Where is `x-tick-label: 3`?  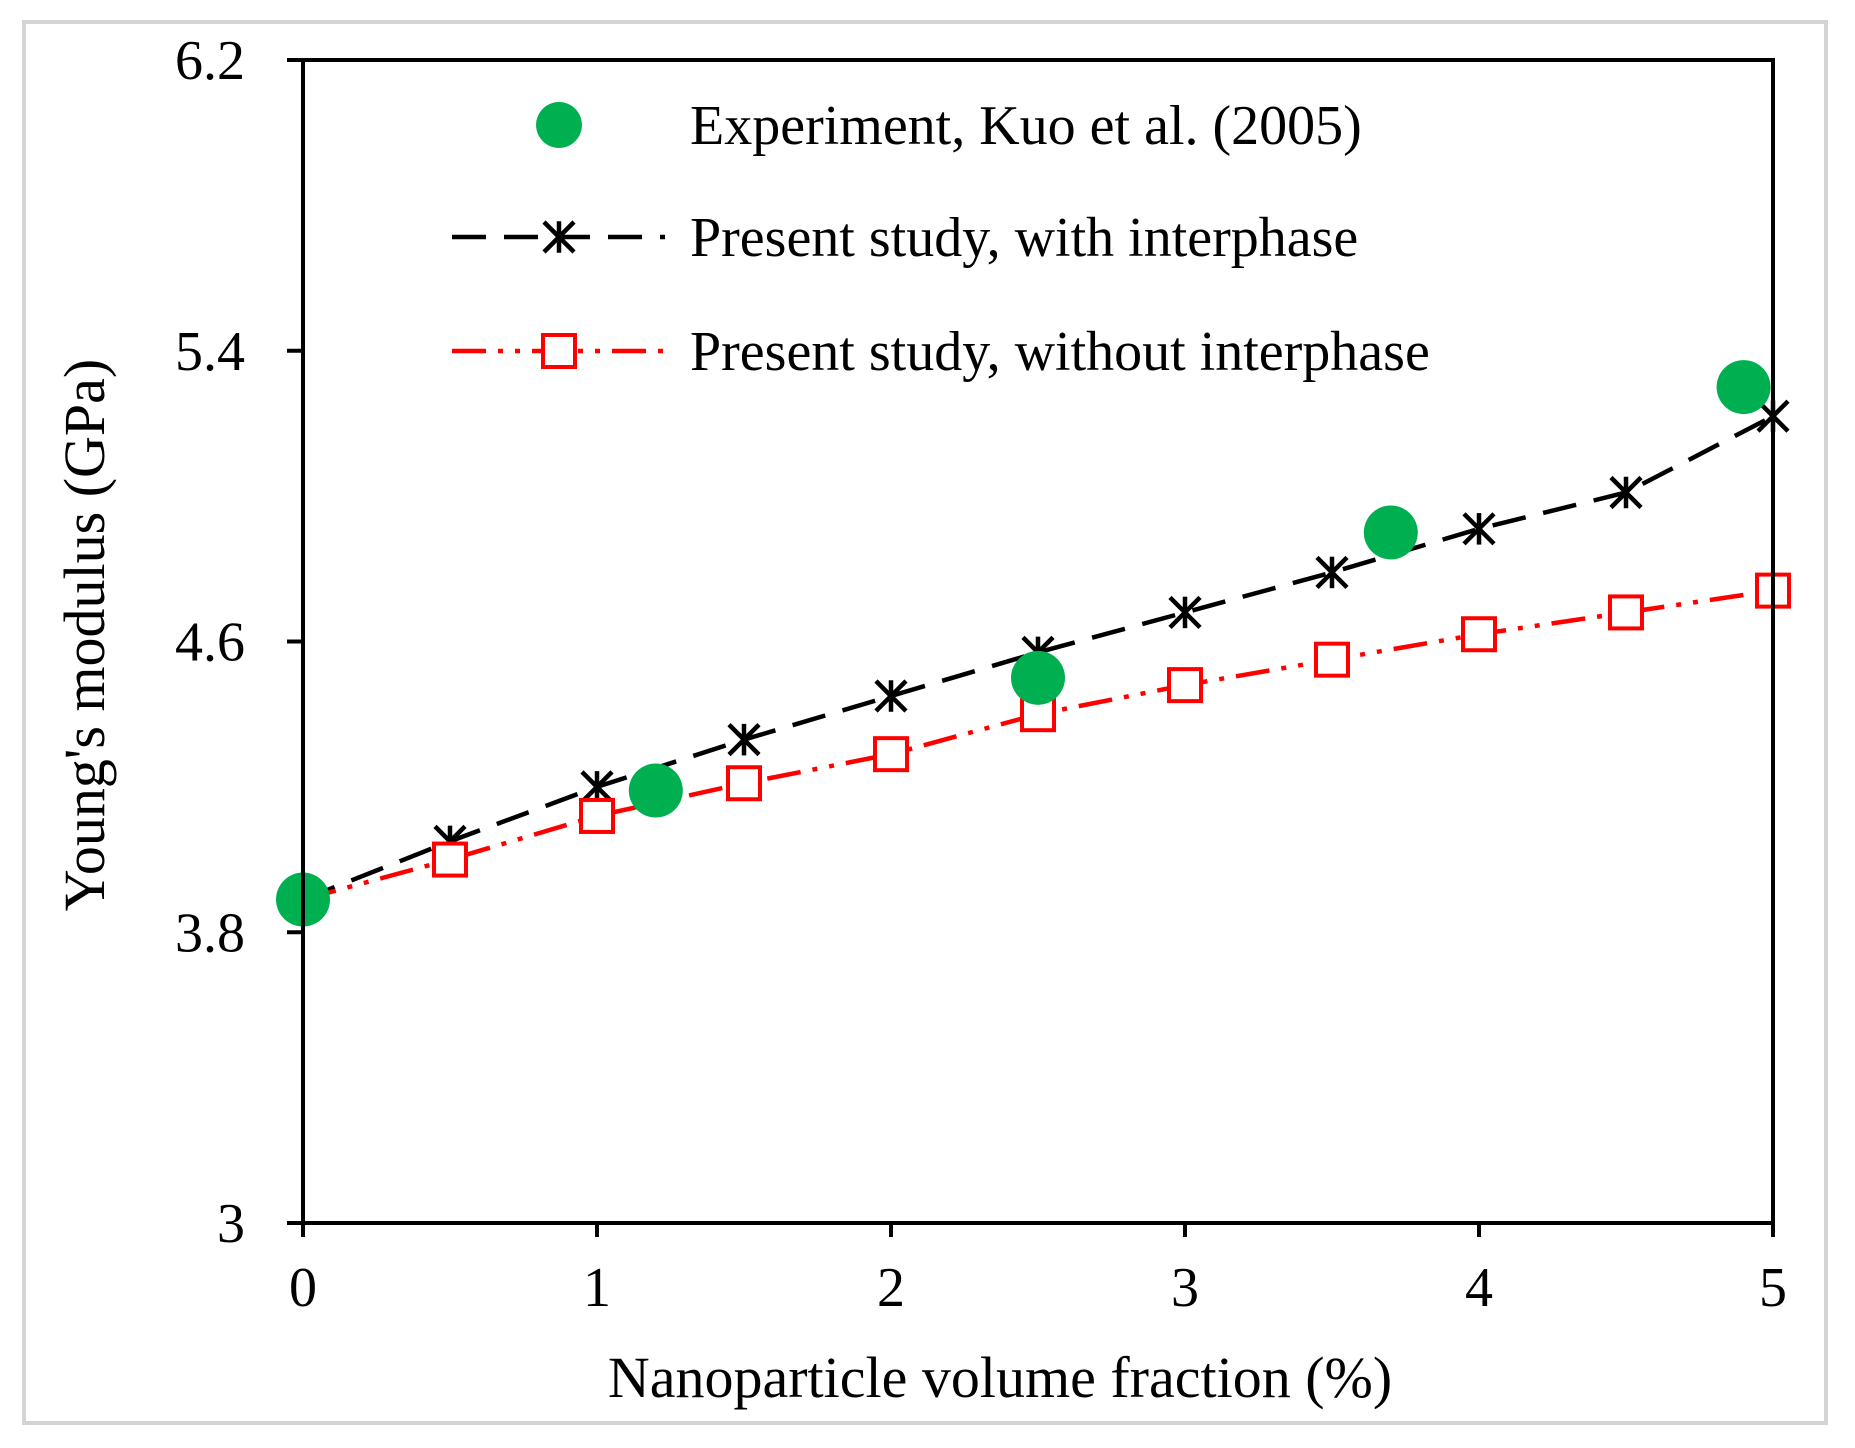 x-tick-label: 3 is located at coordinates (1185, 1288).